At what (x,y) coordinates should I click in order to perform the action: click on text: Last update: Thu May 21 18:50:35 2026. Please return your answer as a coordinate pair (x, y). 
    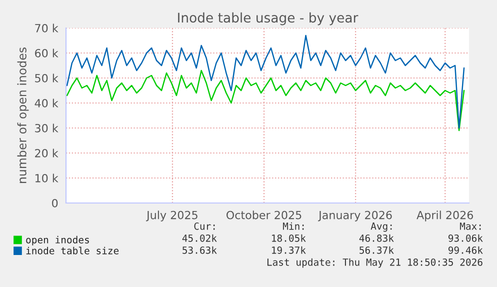
    Looking at the image, I should click on (374, 263).